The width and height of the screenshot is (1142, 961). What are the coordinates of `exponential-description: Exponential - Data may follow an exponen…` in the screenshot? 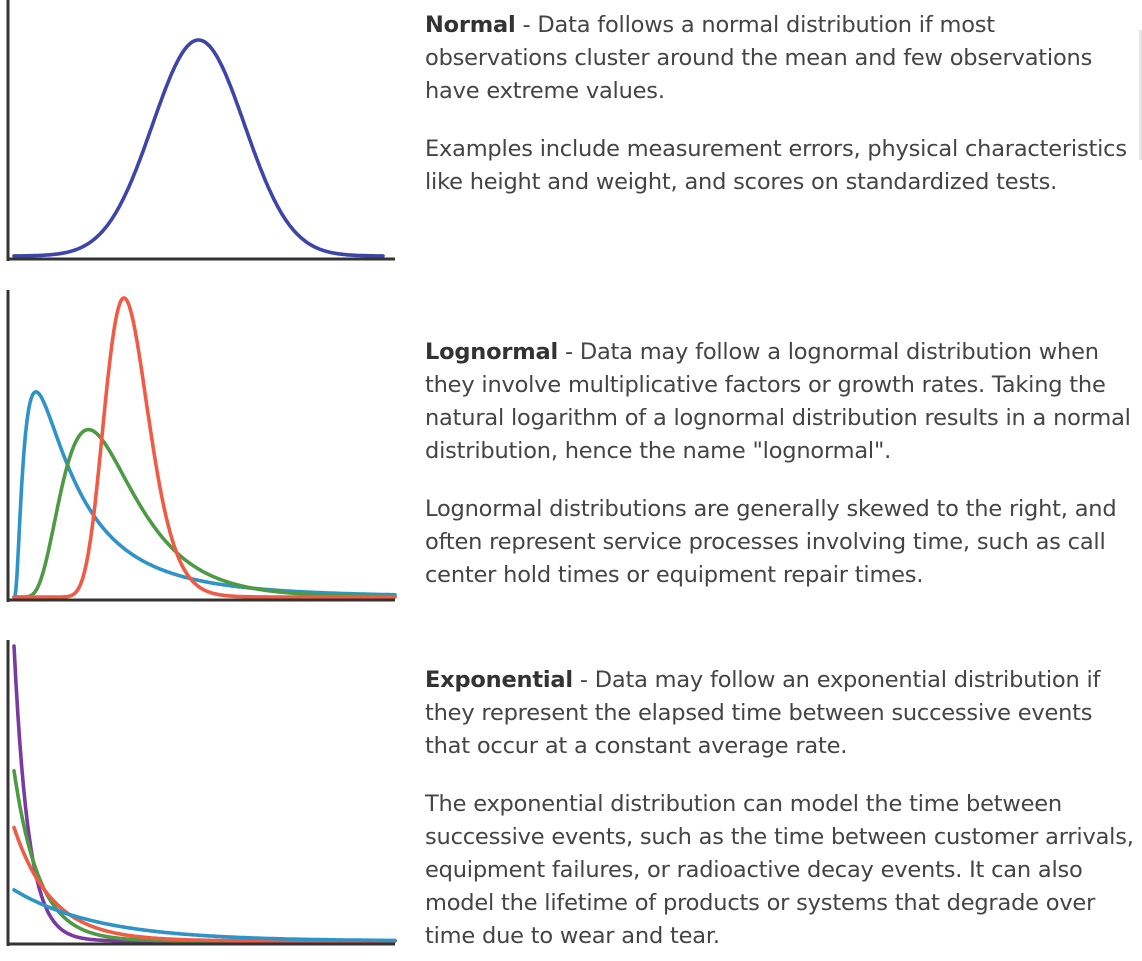 It's located at (781, 713).